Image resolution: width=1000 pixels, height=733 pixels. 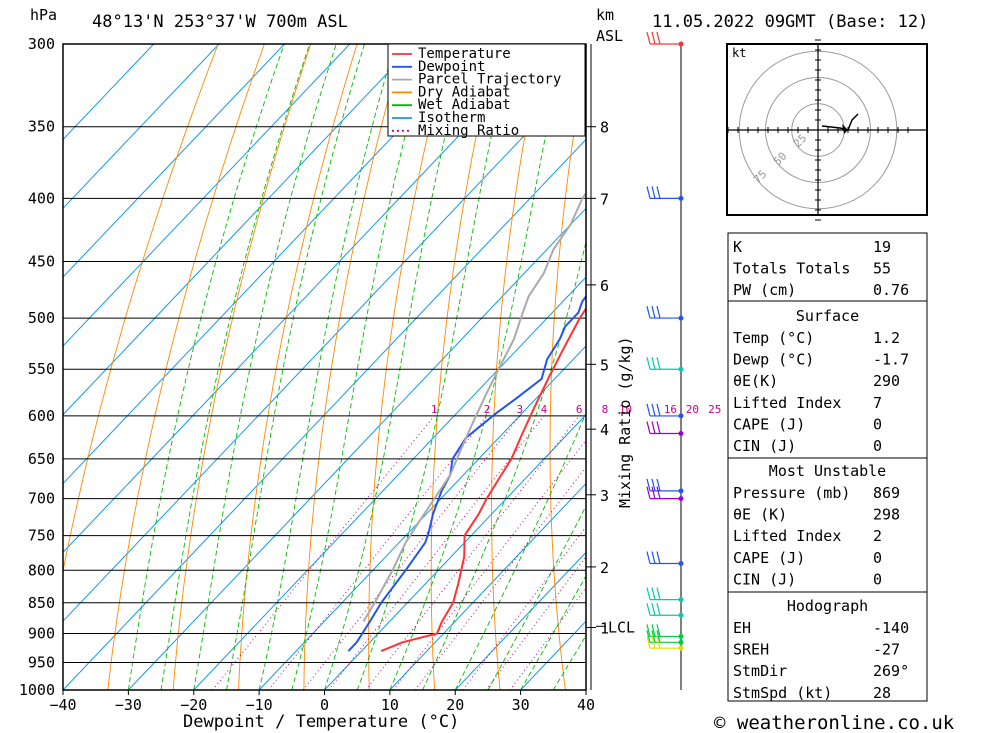 I want to click on mixing-ratio-label: 4, so click(x=544, y=409).